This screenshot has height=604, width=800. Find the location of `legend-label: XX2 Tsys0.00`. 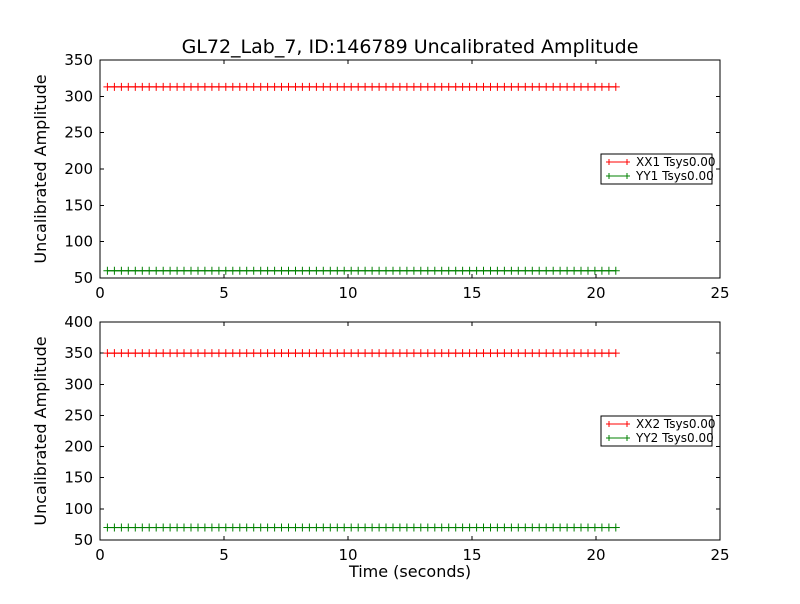

legend-label: XX2 Tsys0.00 is located at coordinates (676, 424).